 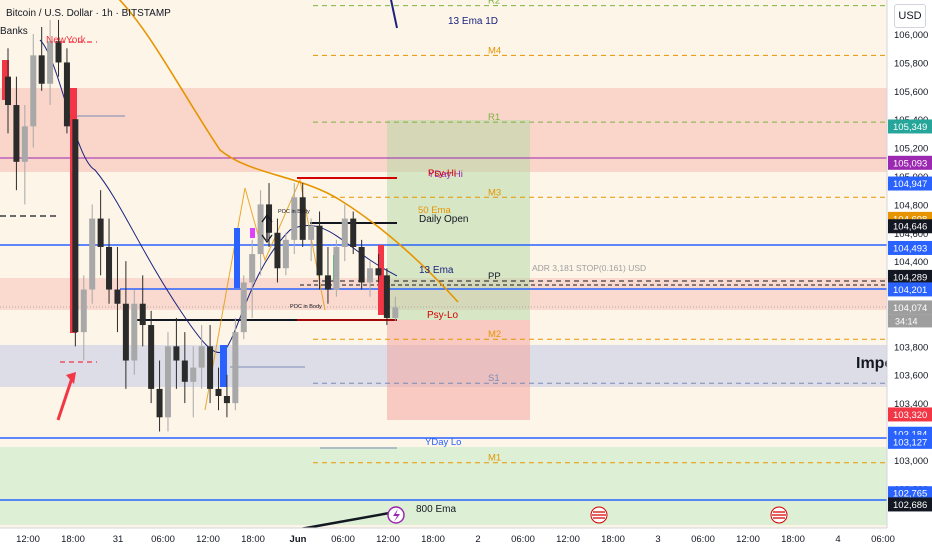 I want to click on price-tick-label: 103,400, so click(x=911, y=404).